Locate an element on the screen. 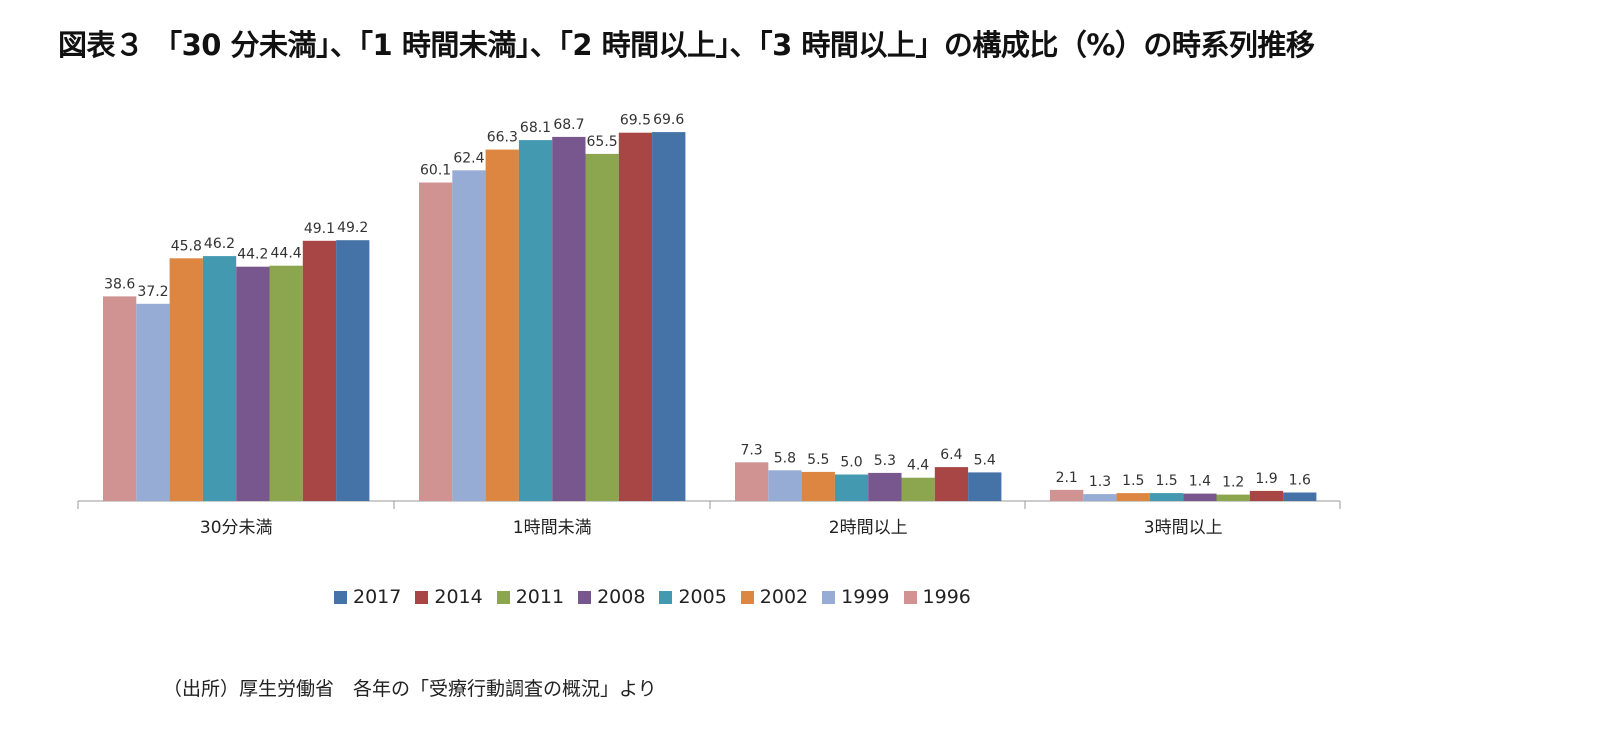 The width and height of the screenshot is (1605, 753). category-label: 2時間以上 is located at coordinates (868, 528).